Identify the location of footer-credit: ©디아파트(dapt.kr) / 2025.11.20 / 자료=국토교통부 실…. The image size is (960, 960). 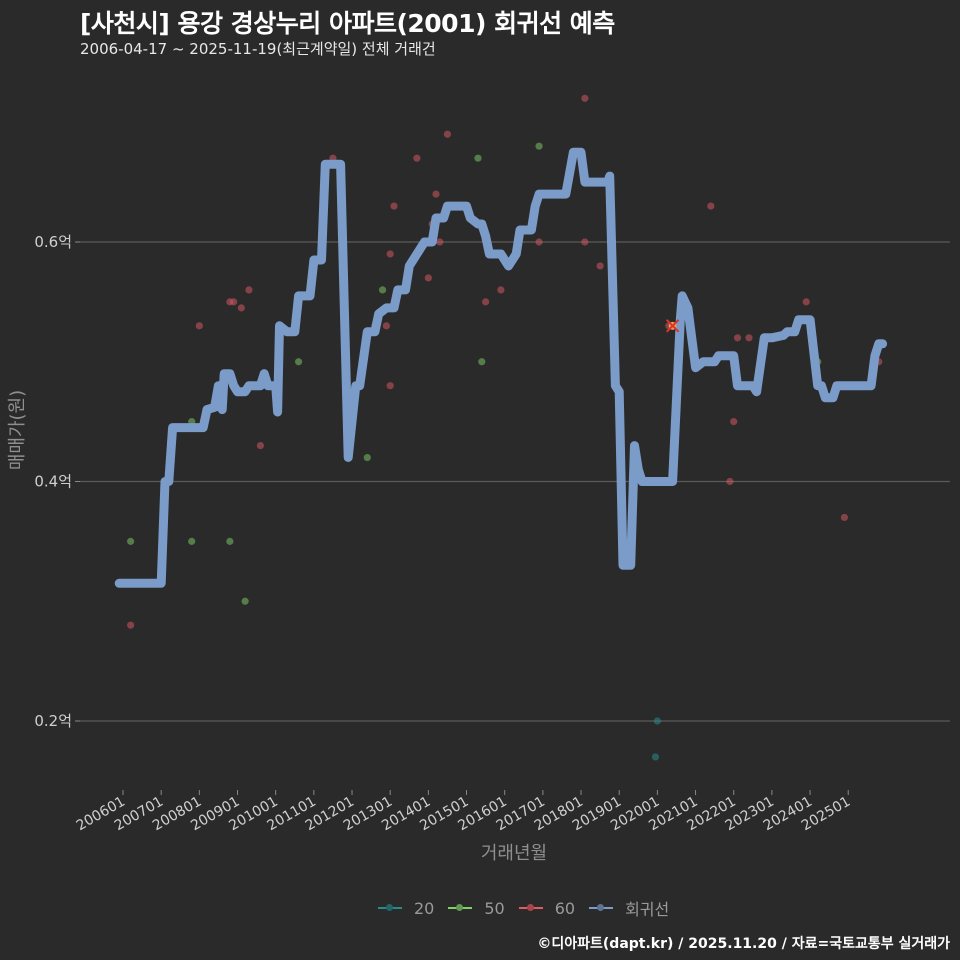
(743, 944).